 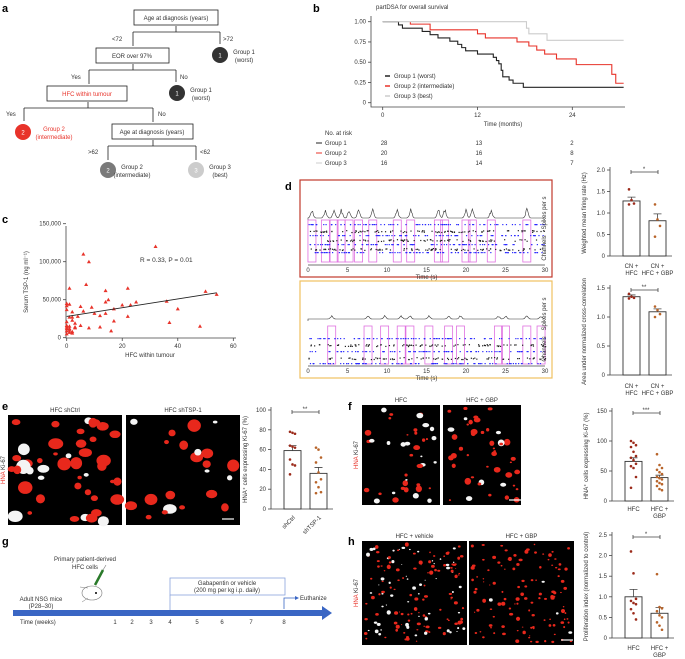 I want to click on week-label: 5, so click(x=197, y=623).